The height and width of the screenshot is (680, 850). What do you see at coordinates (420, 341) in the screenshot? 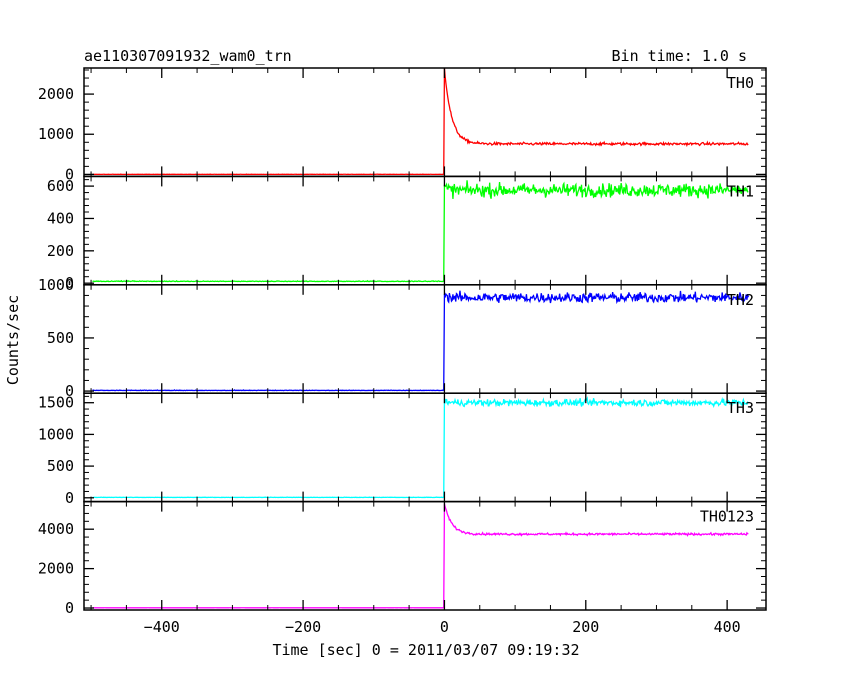
I see `series-line-th2` at bounding box center [420, 341].